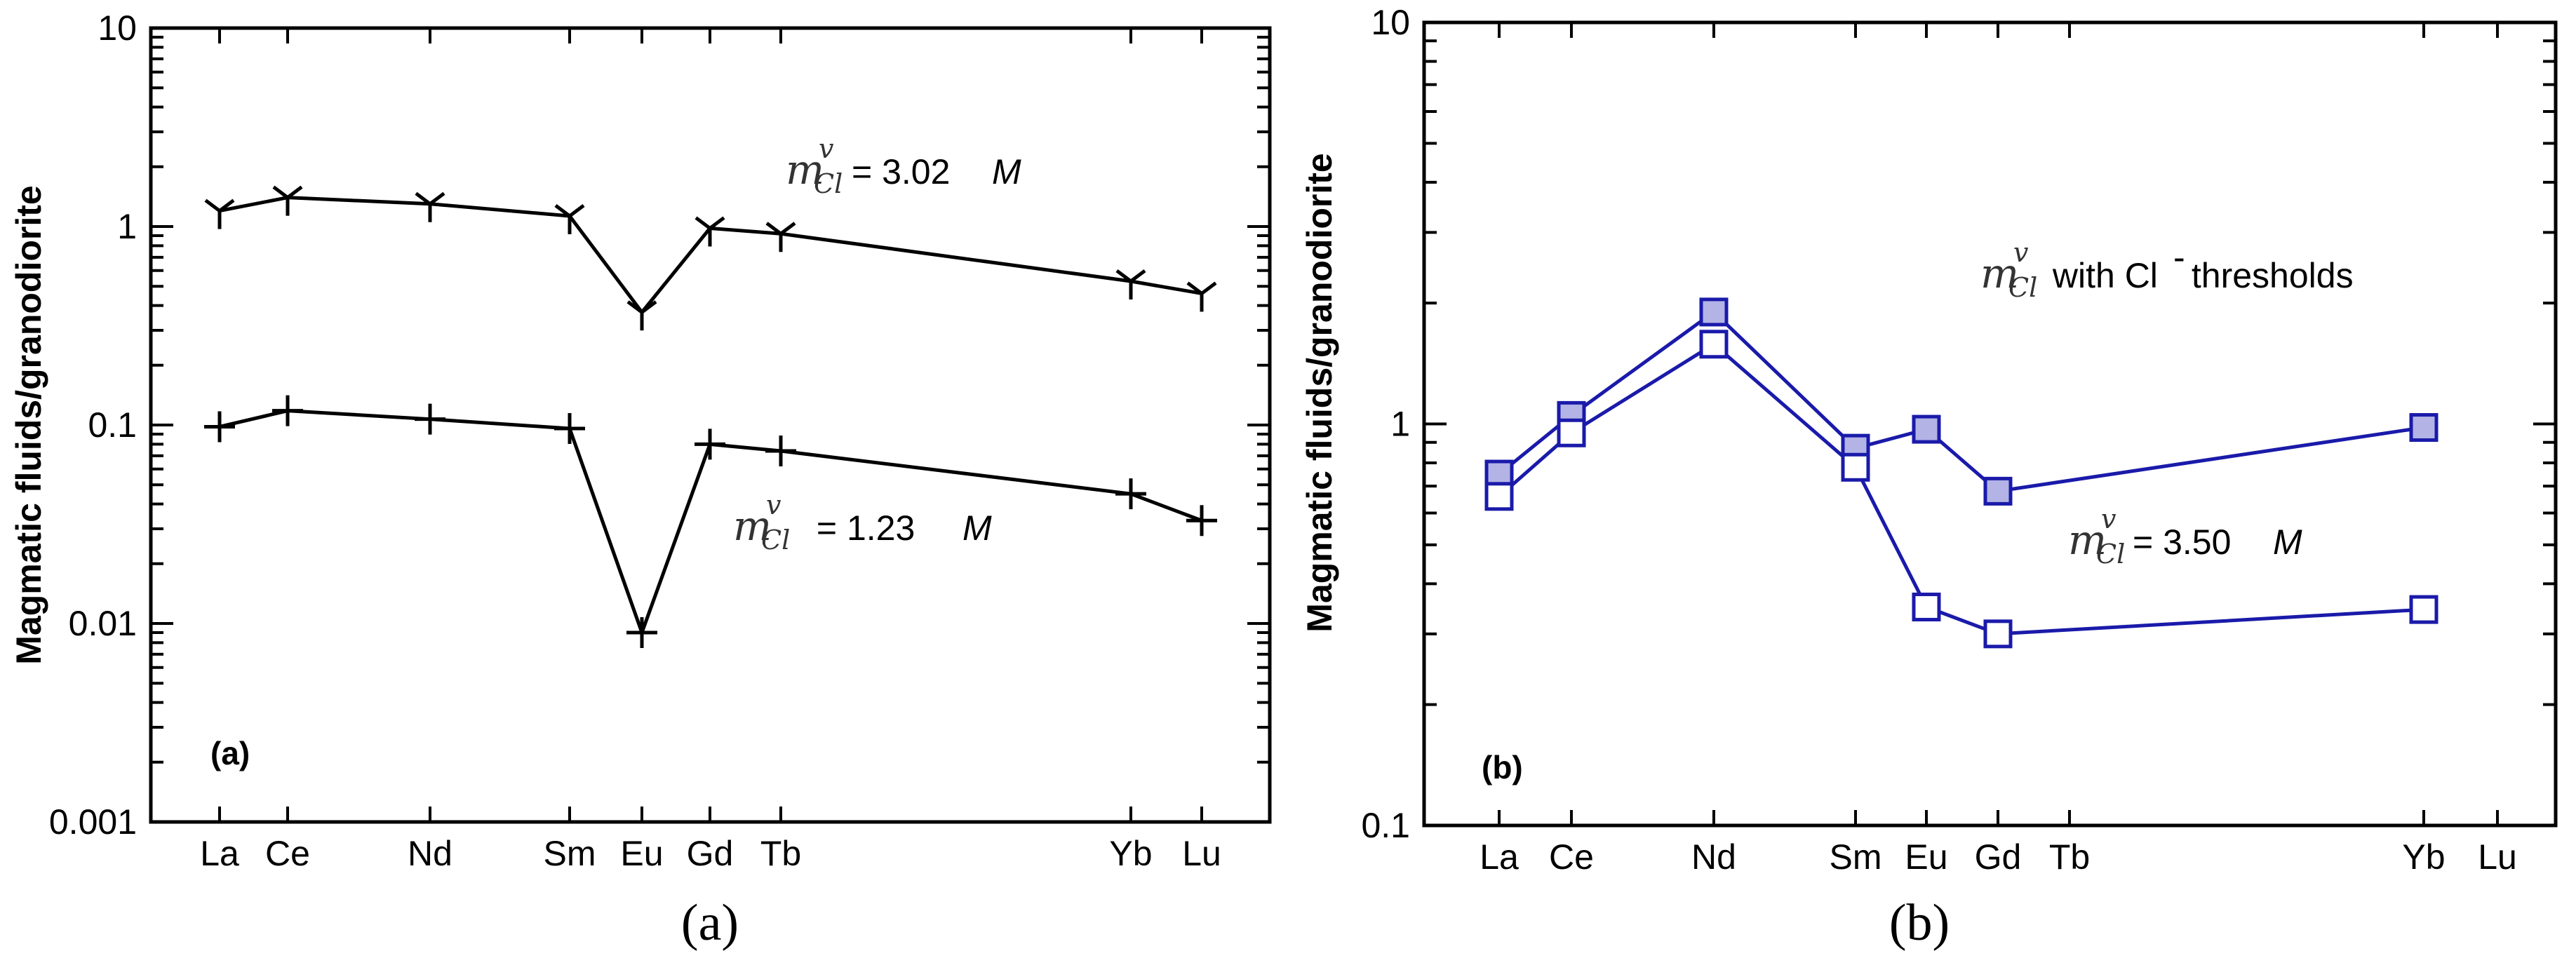  I want to click on annotation-text-tail: thresholds, so click(2268, 275).